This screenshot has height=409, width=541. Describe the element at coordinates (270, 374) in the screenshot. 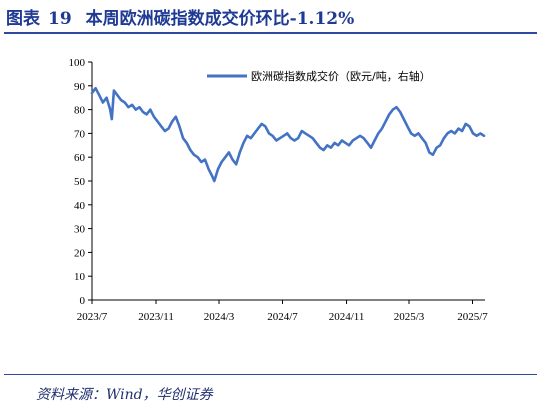

I see `source-rule` at that location.